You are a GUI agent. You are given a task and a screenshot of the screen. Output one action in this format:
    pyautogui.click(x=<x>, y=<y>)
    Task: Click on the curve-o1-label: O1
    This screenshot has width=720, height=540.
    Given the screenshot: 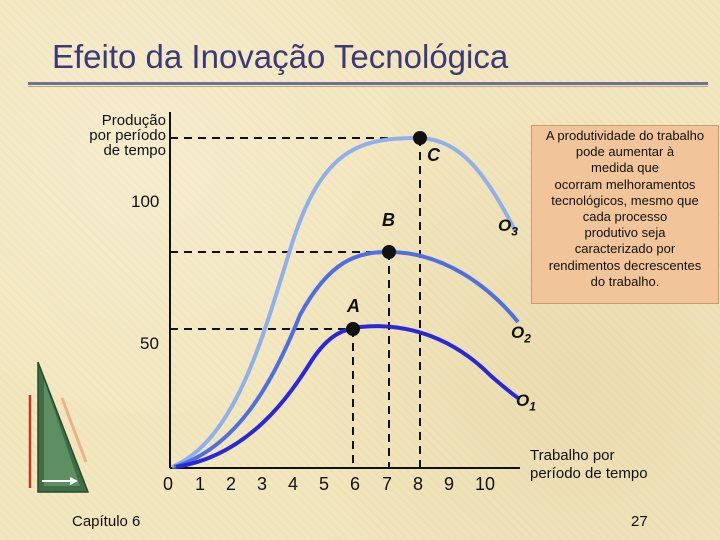 What is the action you would take?
    pyautogui.click(x=526, y=402)
    